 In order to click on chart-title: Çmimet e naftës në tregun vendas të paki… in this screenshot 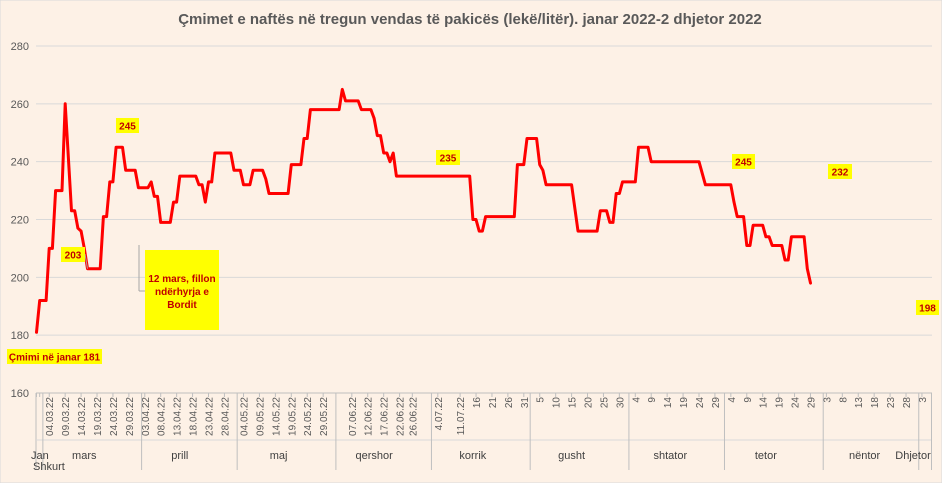, I will do `click(470, 19)`.